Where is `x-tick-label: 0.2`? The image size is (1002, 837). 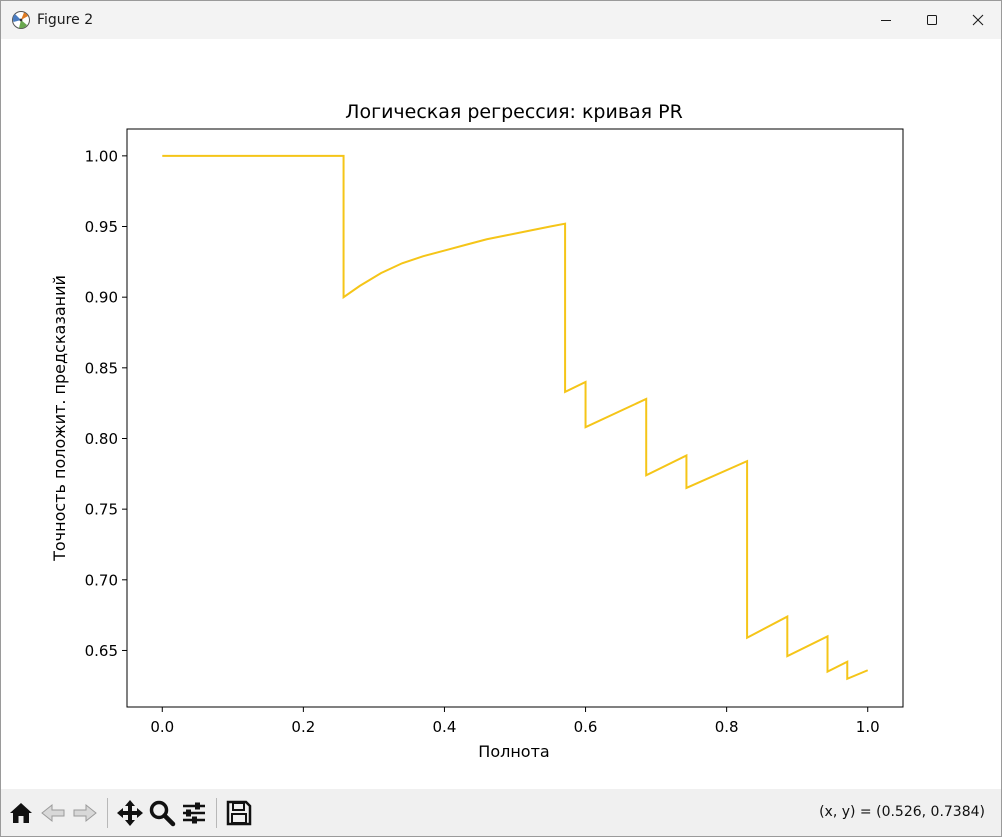 x-tick-label: 0.2 is located at coordinates (303, 727).